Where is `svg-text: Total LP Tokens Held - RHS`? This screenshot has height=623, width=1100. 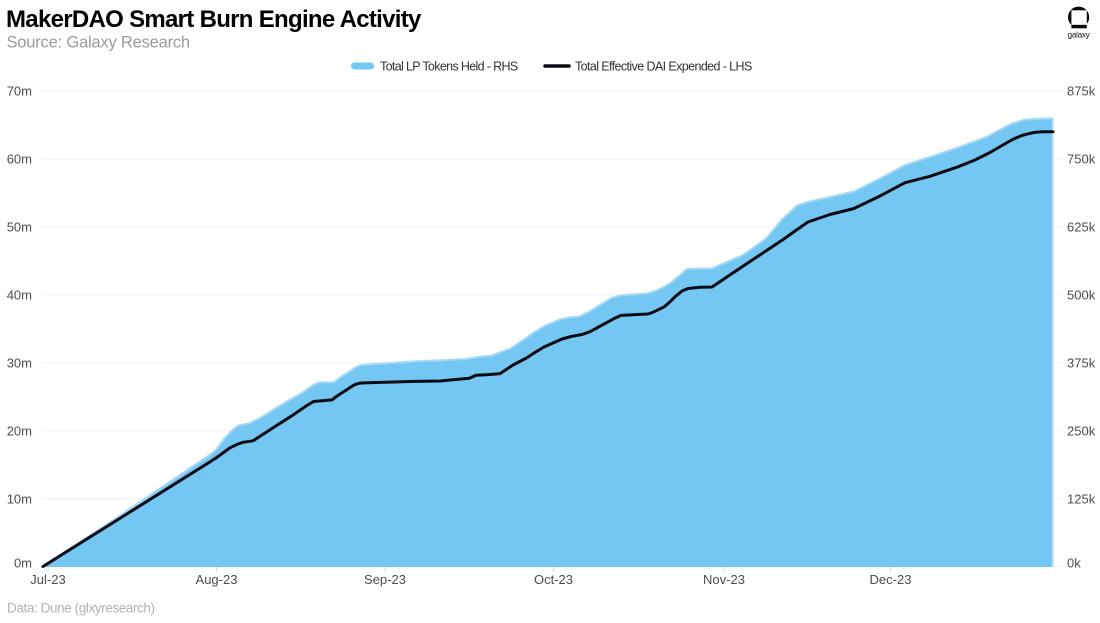 svg-text: Total LP Tokens Held - RHS is located at coordinates (449, 67).